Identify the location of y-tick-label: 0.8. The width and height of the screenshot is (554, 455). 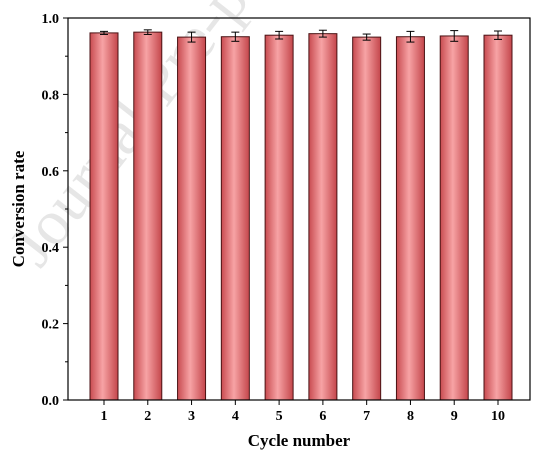
(51, 95).